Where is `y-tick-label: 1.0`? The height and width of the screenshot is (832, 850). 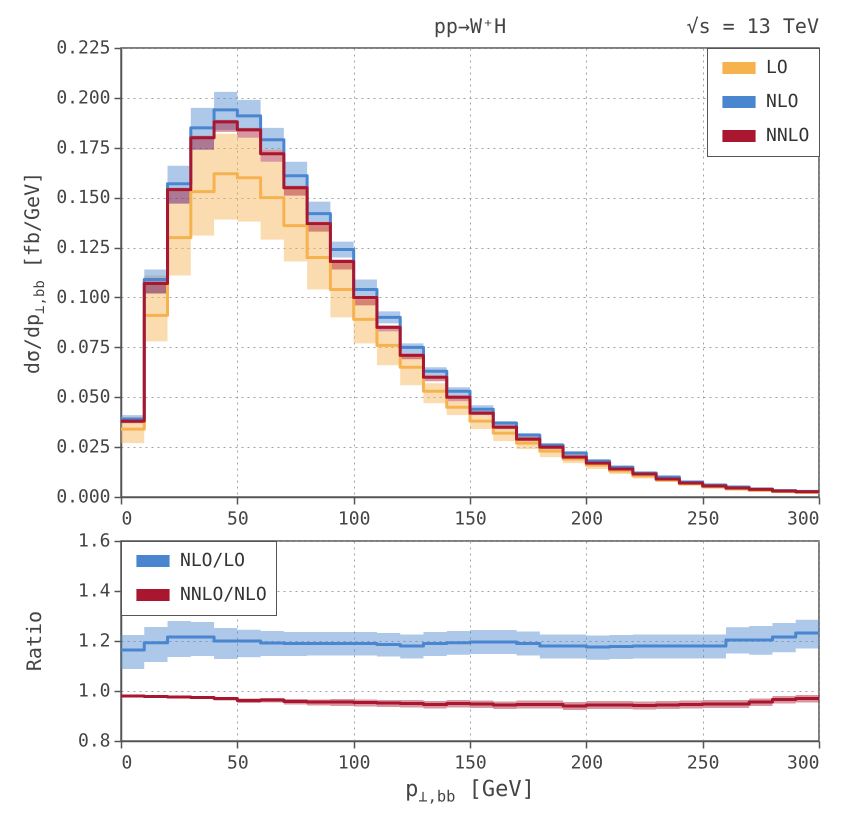 y-tick-label: 1.0 is located at coordinates (94, 691).